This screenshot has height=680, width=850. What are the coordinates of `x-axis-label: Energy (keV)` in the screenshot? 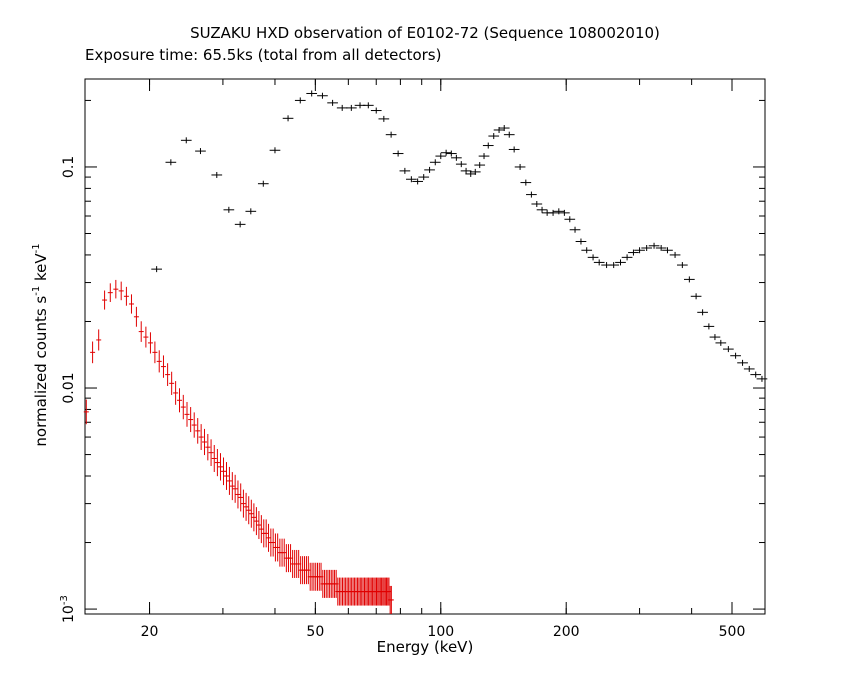 It's located at (425, 647).